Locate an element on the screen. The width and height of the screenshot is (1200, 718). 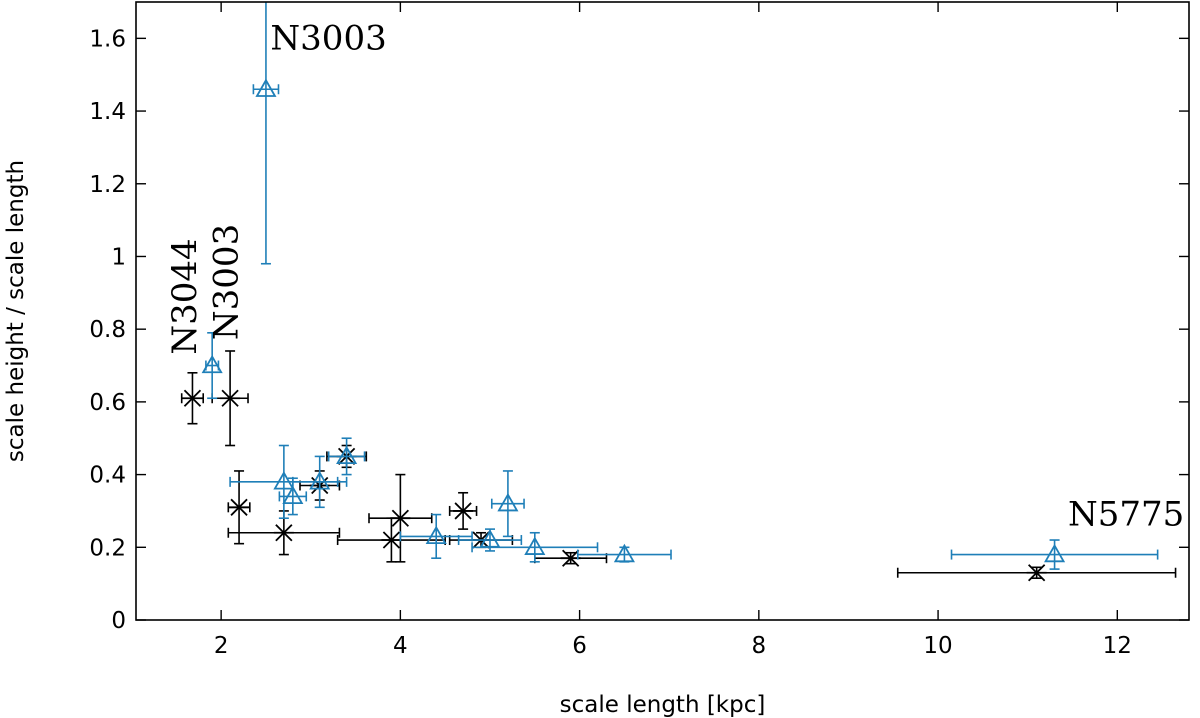
y-tick-label: 0.8 is located at coordinates (107, 330).